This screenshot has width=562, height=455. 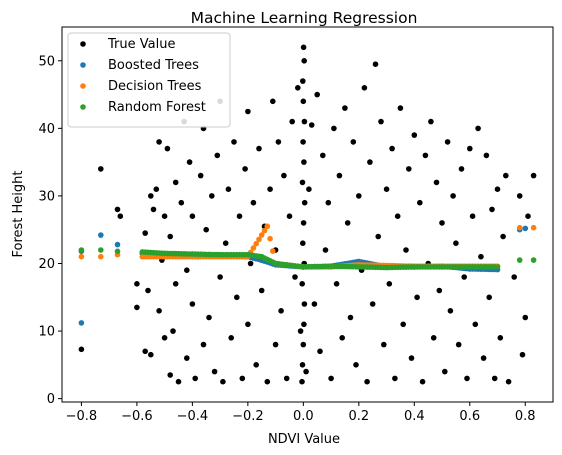 What do you see at coordinates (469, 416) in the screenshot?
I see `x-tick-label: 0.6` at bounding box center [469, 416].